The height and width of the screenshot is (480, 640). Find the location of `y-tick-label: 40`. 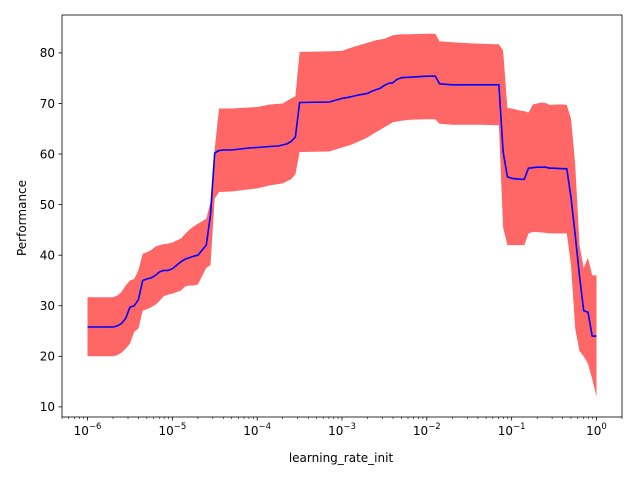

y-tick-label: 40 is located at coordinates (47, 255).